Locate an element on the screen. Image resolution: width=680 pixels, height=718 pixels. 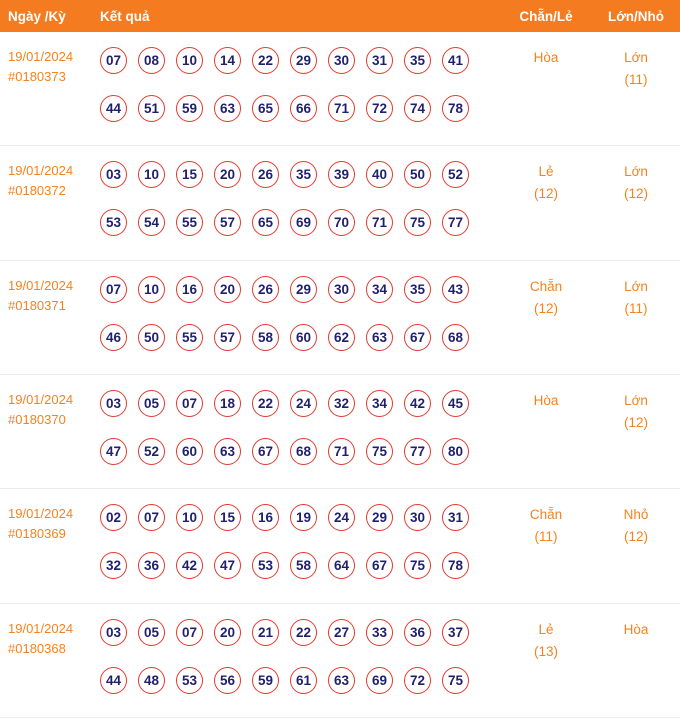
lottery-ball: 33 is located at coordinates (379, 632).